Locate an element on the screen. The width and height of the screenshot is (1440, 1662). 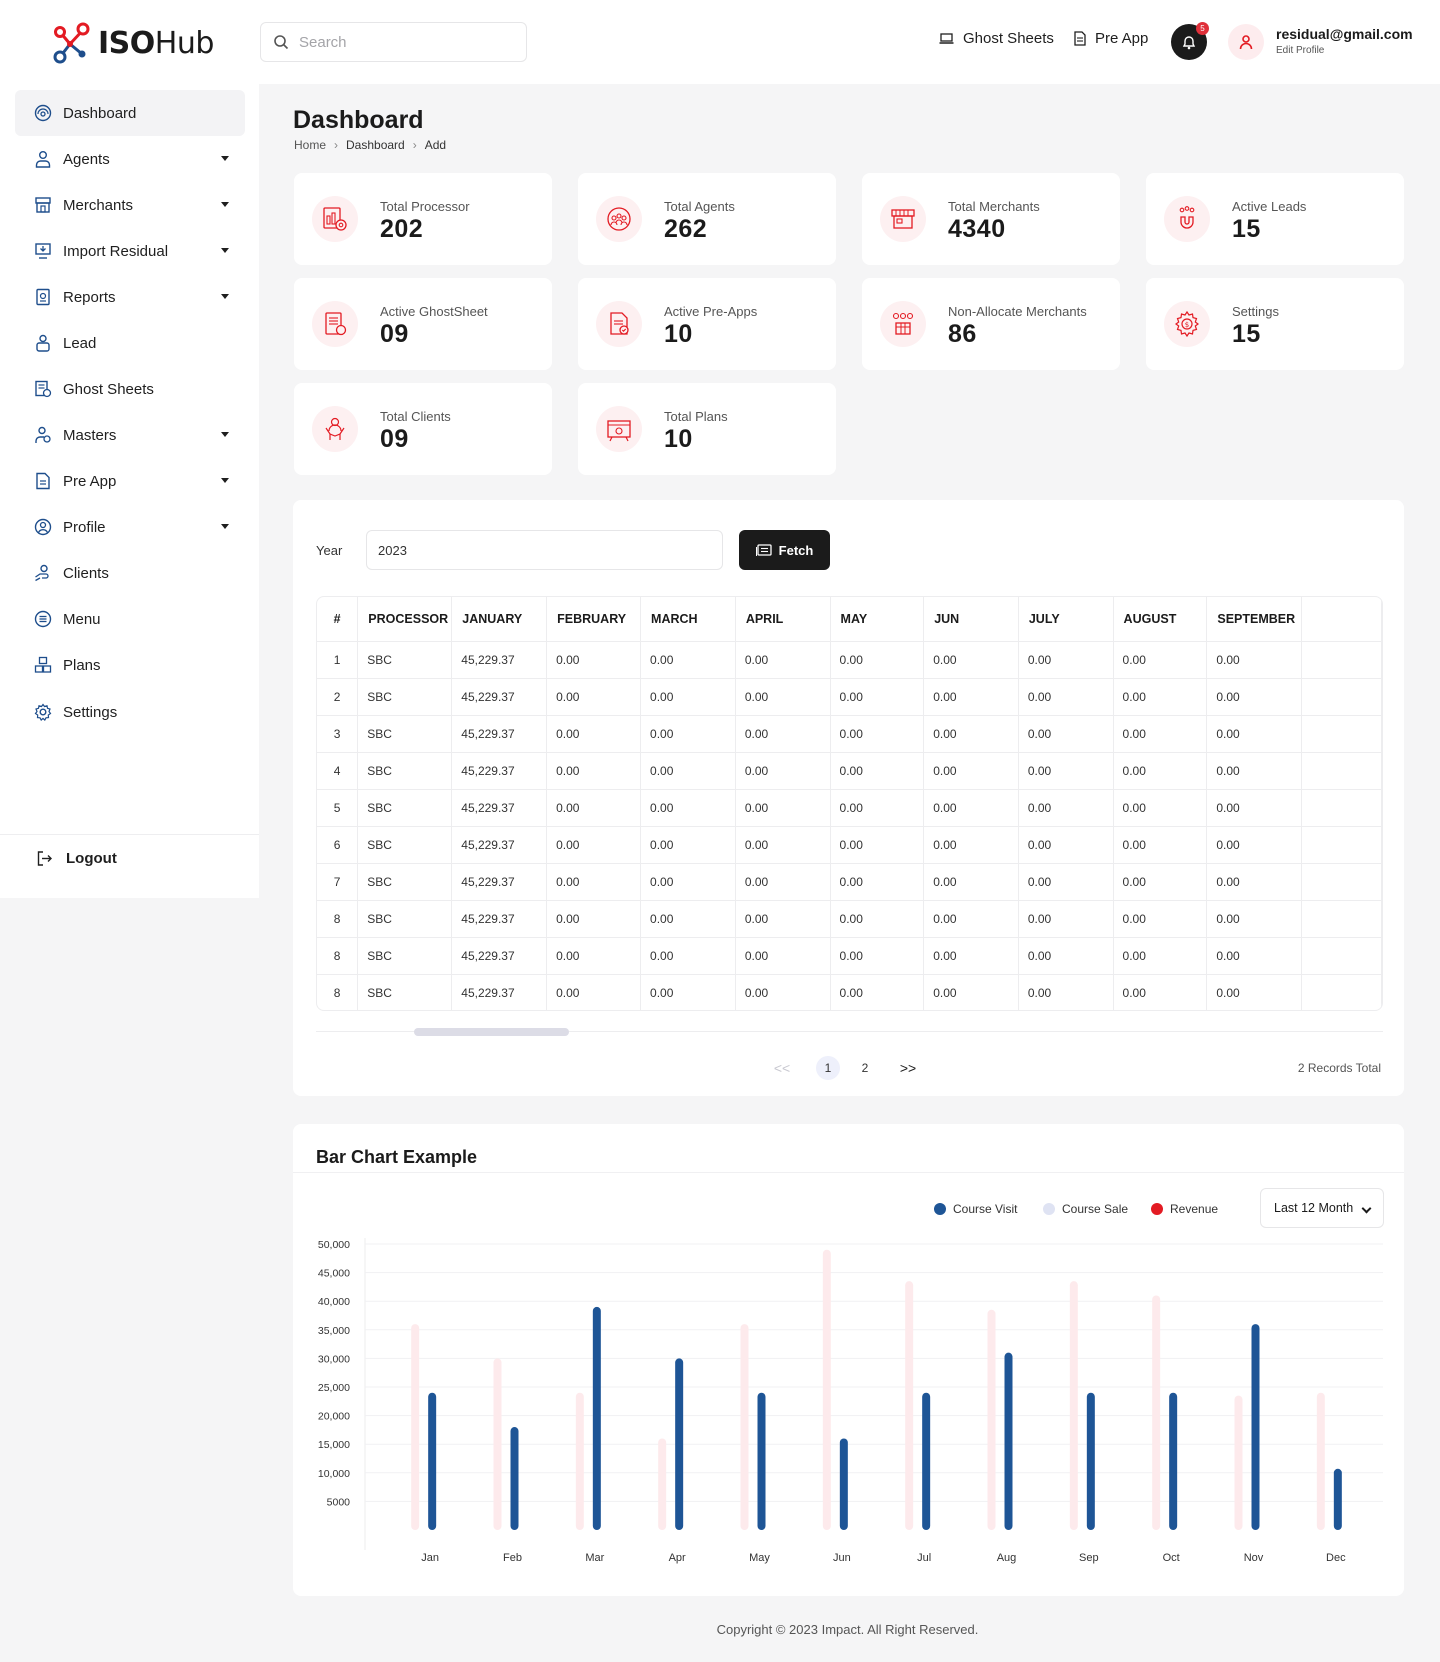
stat-label: Active Leads is located at coordinates (1269, 206).